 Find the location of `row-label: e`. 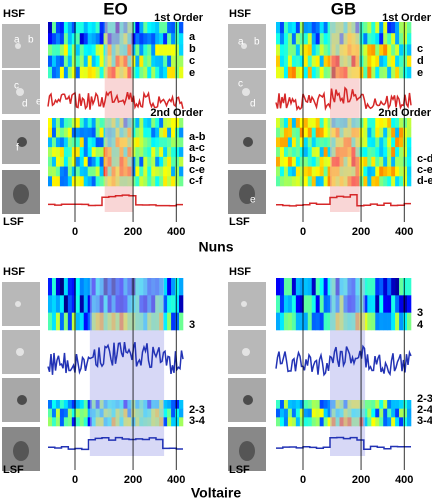

row-label: e is located at coordinates (192, 73).